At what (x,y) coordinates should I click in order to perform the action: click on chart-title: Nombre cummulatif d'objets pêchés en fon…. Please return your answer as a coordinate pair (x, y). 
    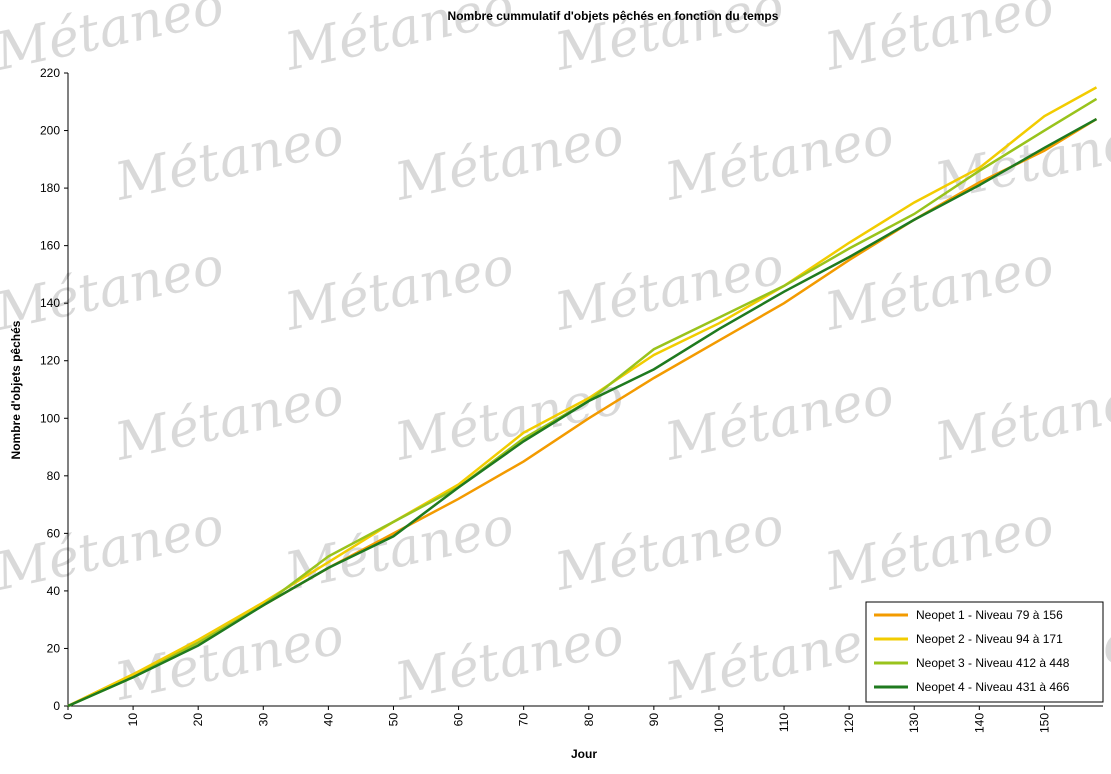
    Looking at the image, I should click on (613, 16).